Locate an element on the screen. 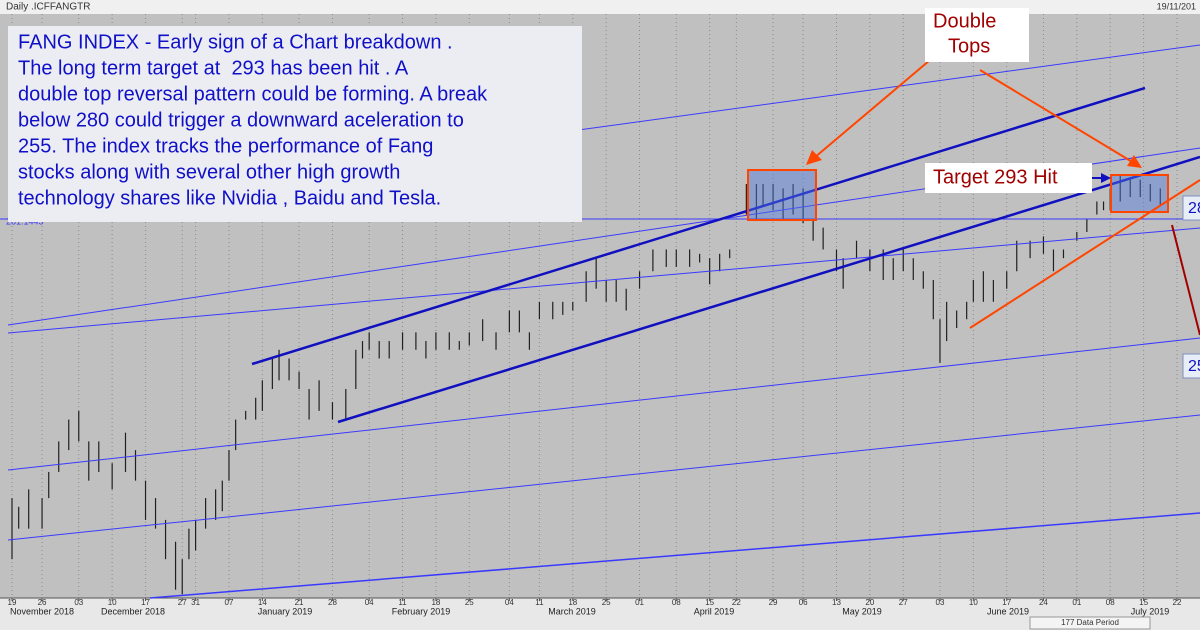 This screenshot has width=1200, height=630. commentary-box is located at coordinates (295, 124).